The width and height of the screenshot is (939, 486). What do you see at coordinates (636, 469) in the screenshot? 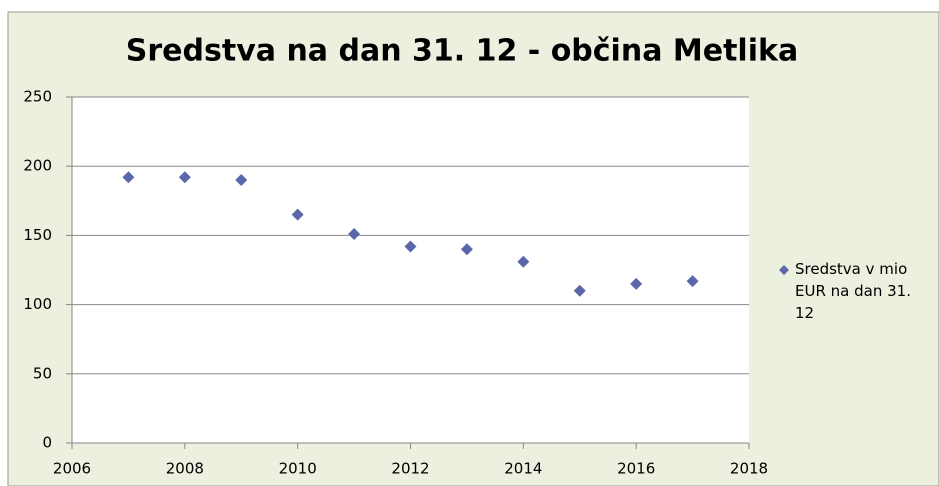
I see `x-tick-label: 2016` at bounding box center [636, 469].